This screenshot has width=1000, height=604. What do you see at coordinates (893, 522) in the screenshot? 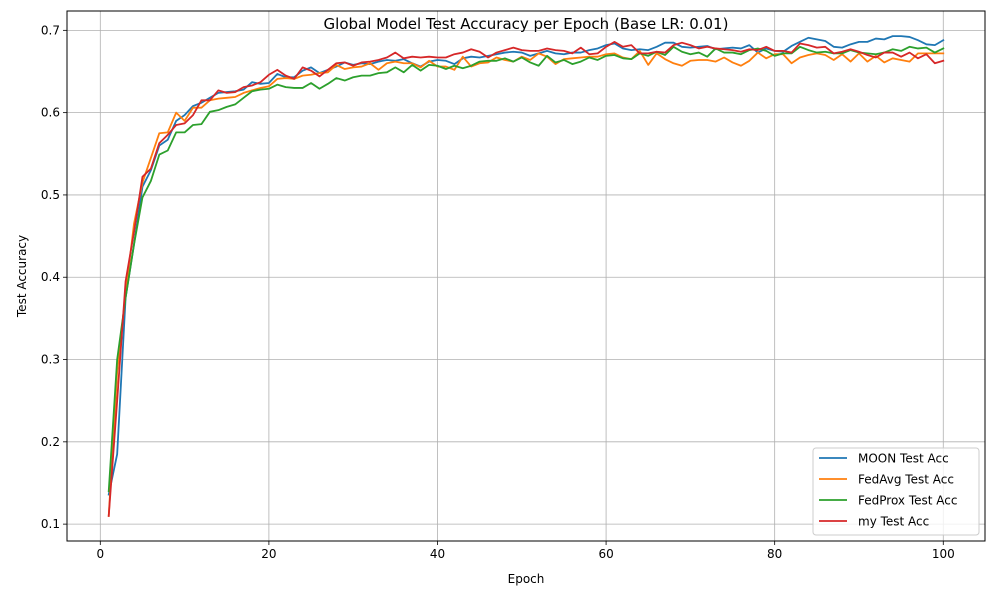
I see `legend-label-3: my Test Acc` at bounding box center [893, 522].